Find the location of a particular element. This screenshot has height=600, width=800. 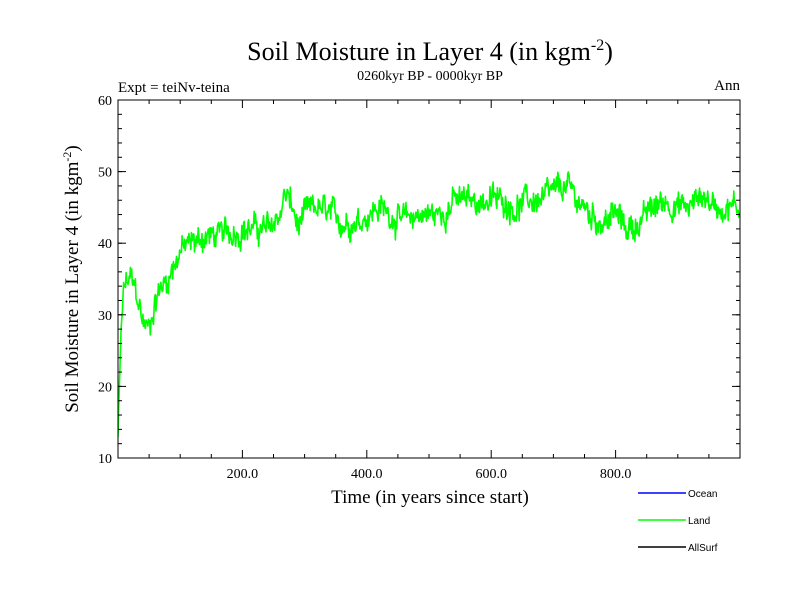

x-tick-label: 400.0 is located at coordinates (367, 474).